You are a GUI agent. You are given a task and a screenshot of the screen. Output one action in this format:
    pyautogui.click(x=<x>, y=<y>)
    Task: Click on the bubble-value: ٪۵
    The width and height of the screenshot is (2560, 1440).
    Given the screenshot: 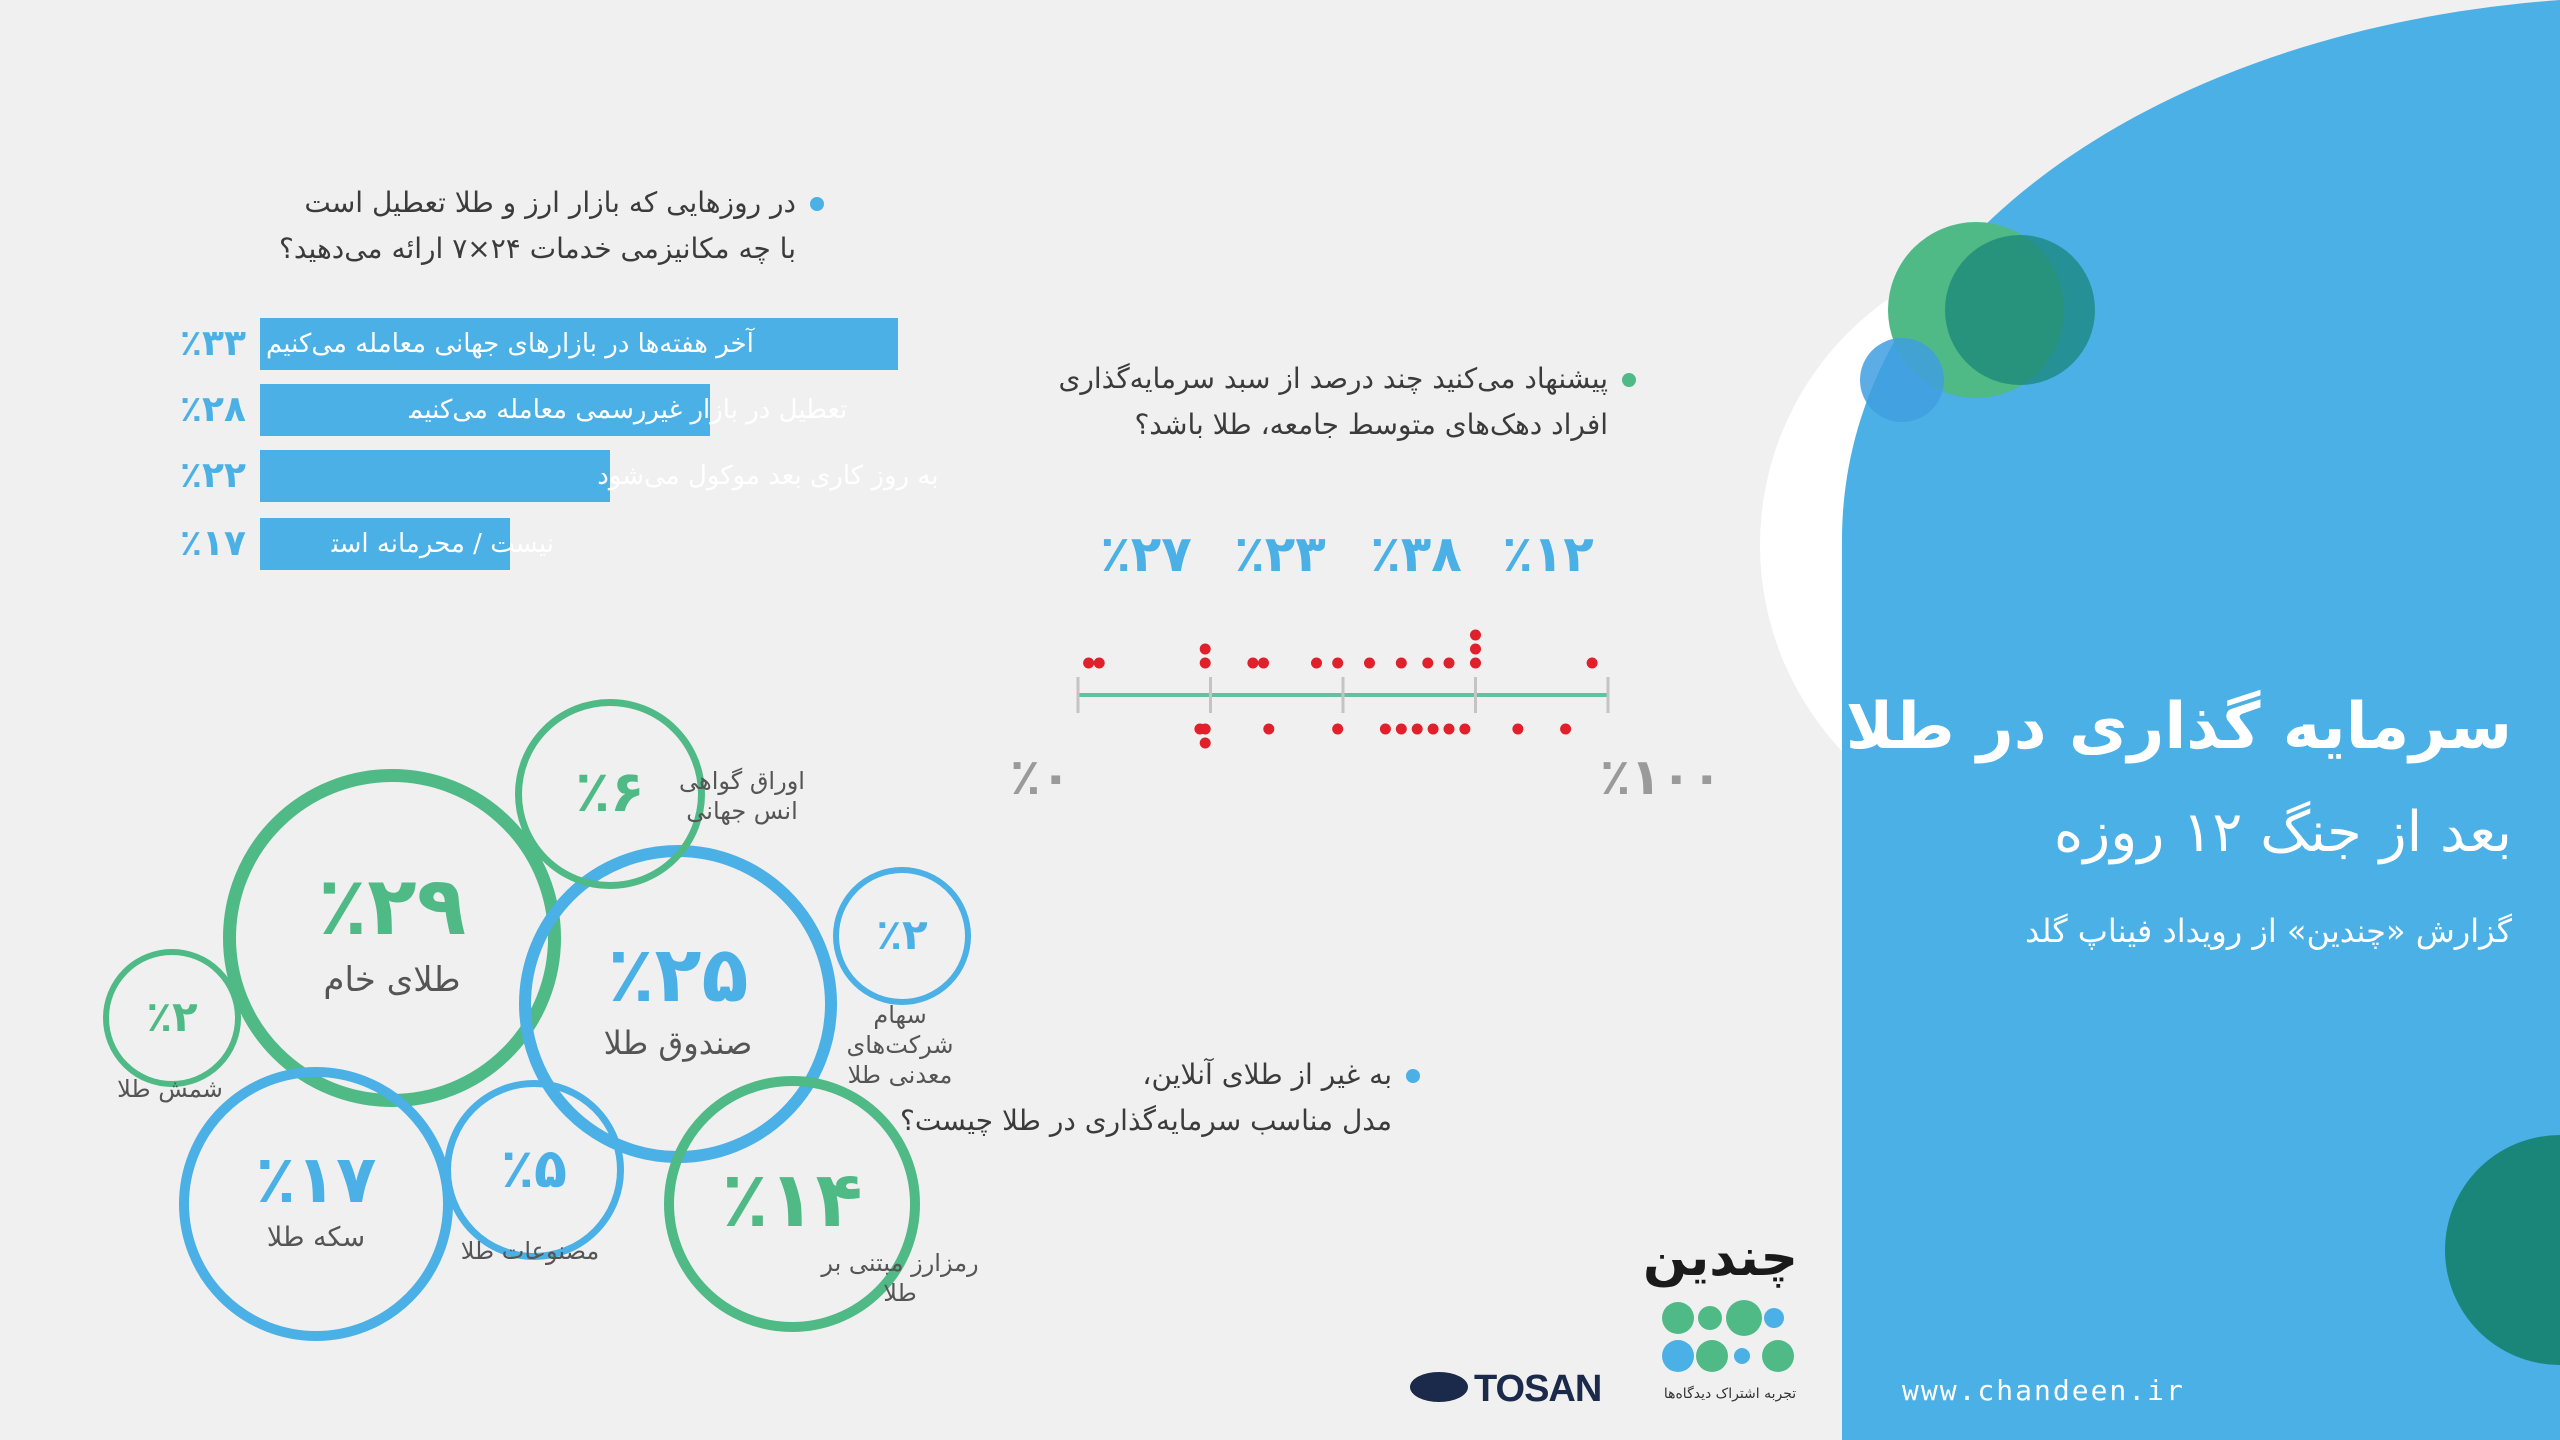 What is the action you would take?
    pyautogui.click(x=534, y=1168)
    